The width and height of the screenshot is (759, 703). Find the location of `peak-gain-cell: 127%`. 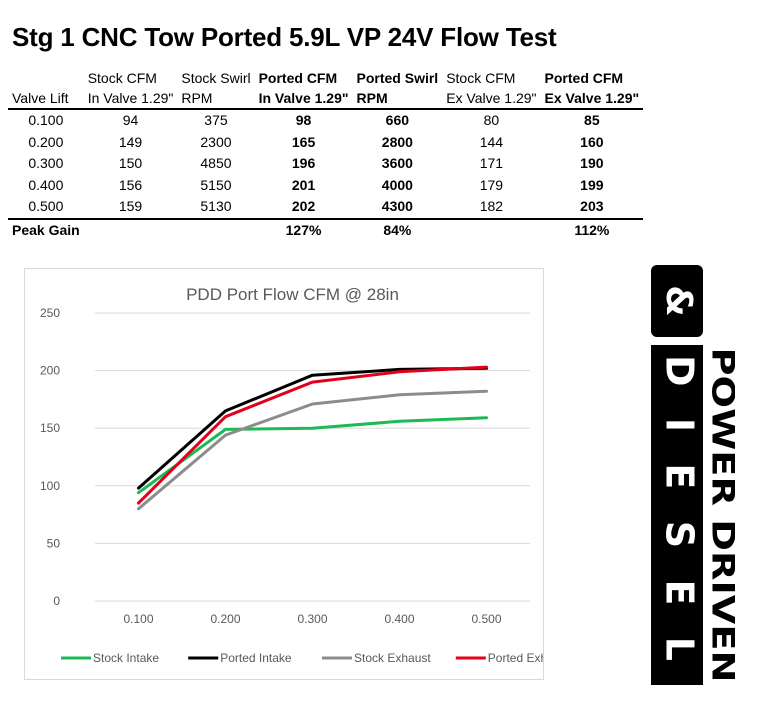

peak-gain-cell: 127% is located at coordinates (303, 229).